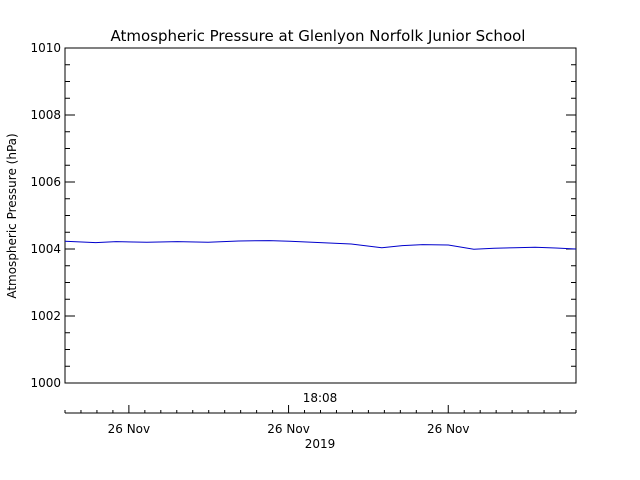 Image resolution: width=640 pixels, height=480 pixels. What do you see at coordinates (45, 316) in the screenshot?
I see `y-tick-label: 1002` at bounding box center [45, 316].